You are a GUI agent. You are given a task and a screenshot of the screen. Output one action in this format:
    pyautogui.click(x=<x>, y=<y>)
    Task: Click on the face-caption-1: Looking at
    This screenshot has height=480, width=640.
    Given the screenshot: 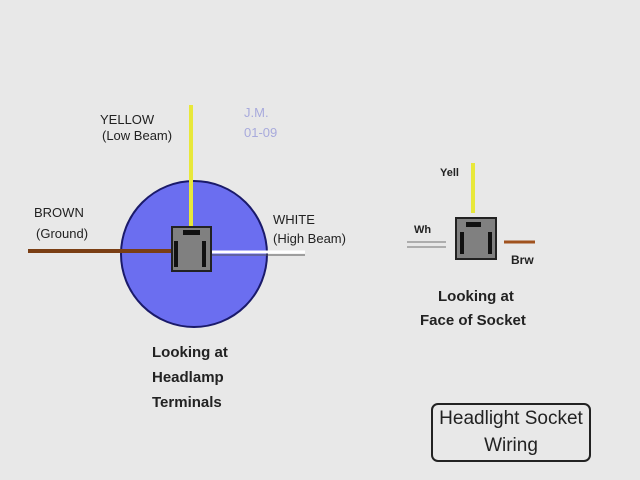 What is the action you would take?
    pyautogui.click(x=476, y=296)
    